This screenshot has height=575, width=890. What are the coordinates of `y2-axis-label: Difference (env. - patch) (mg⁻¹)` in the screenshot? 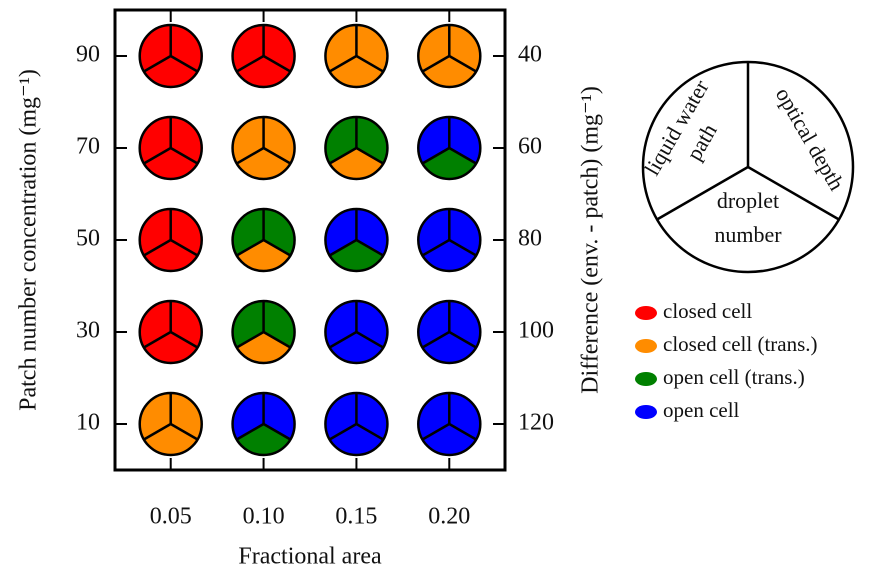 It's located at (591, 240).